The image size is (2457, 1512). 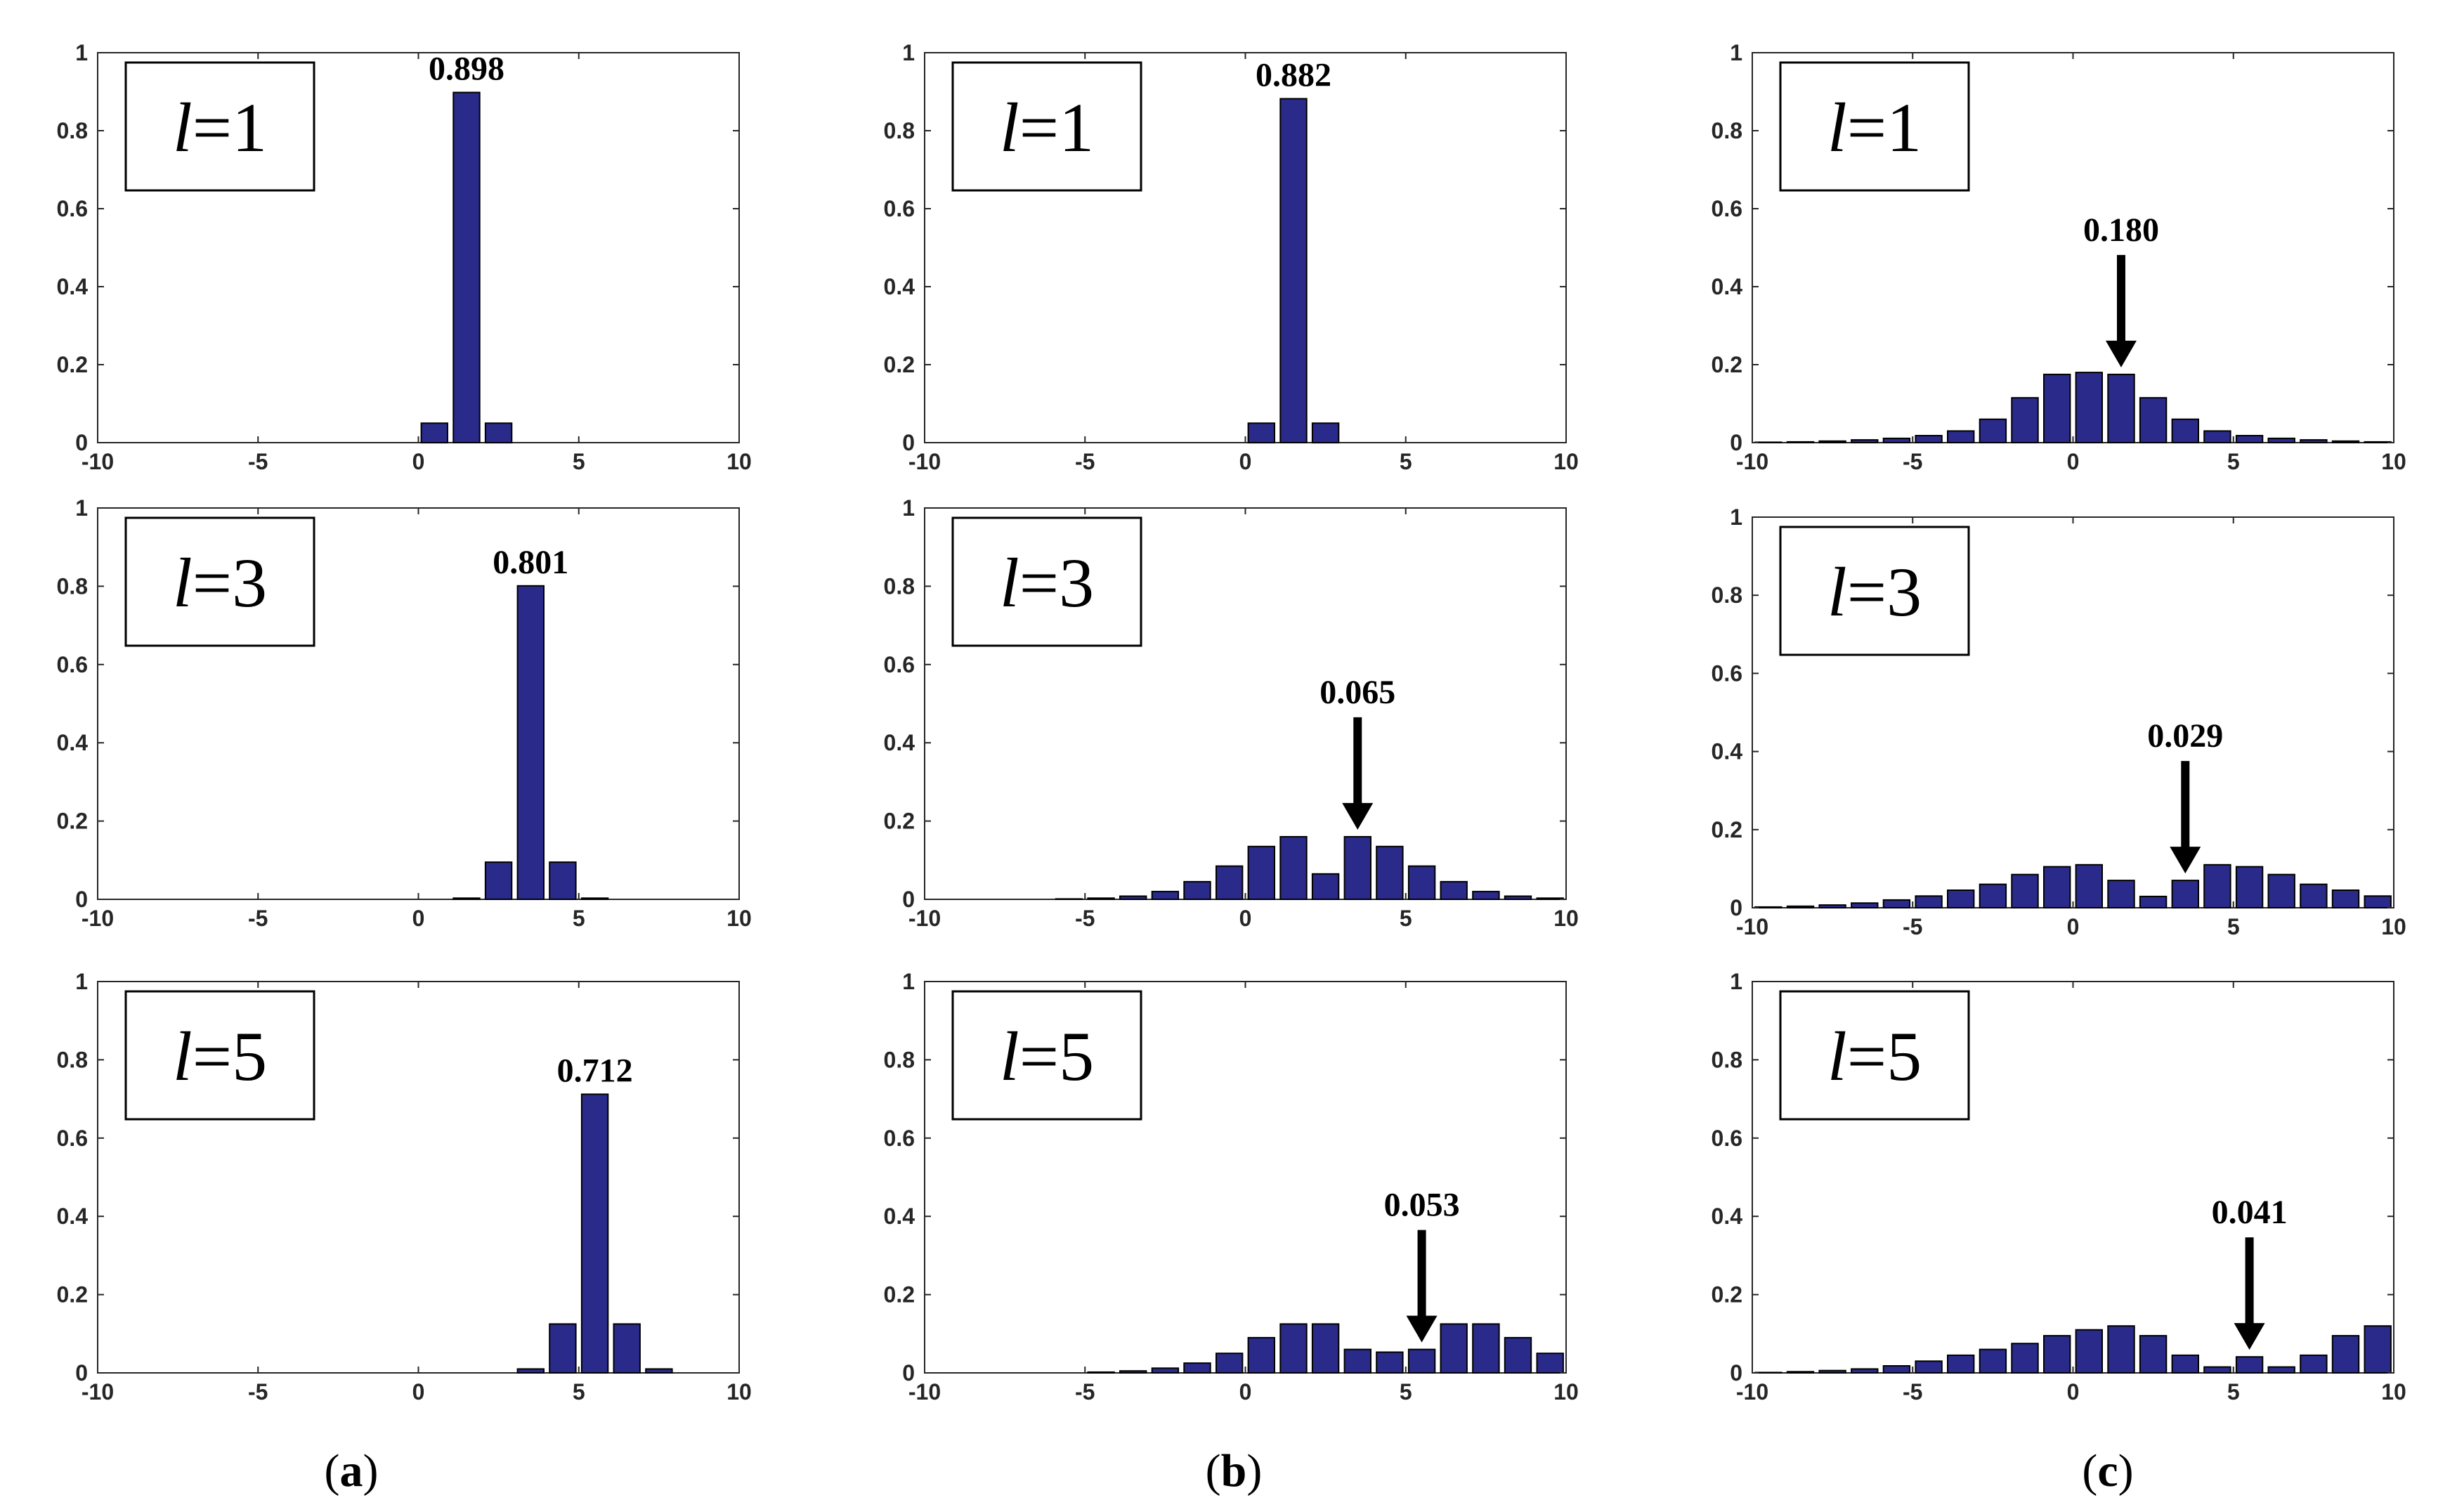 I want to click on legend-label: l=3, so click(x=1874, y=592).